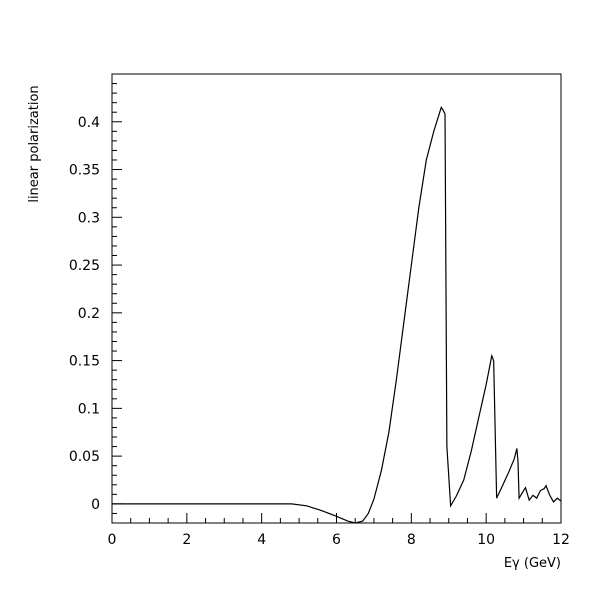 The height and width of the screenshot is (600, 600). What do you see at coordinates (84, 362) in the screenshot?
I see `y-tick-label: 0.15` at bounding box center [84, 362].